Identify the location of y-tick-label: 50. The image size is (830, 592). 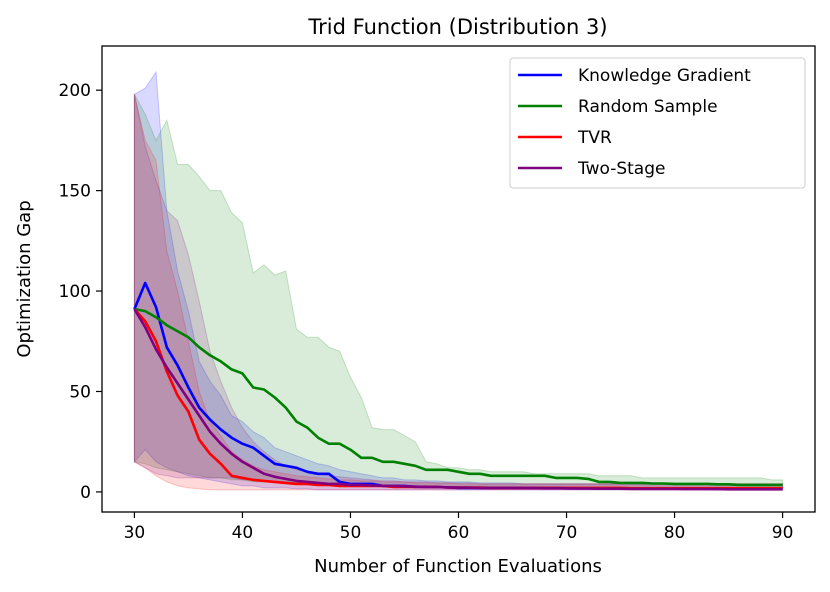
(80, 392).